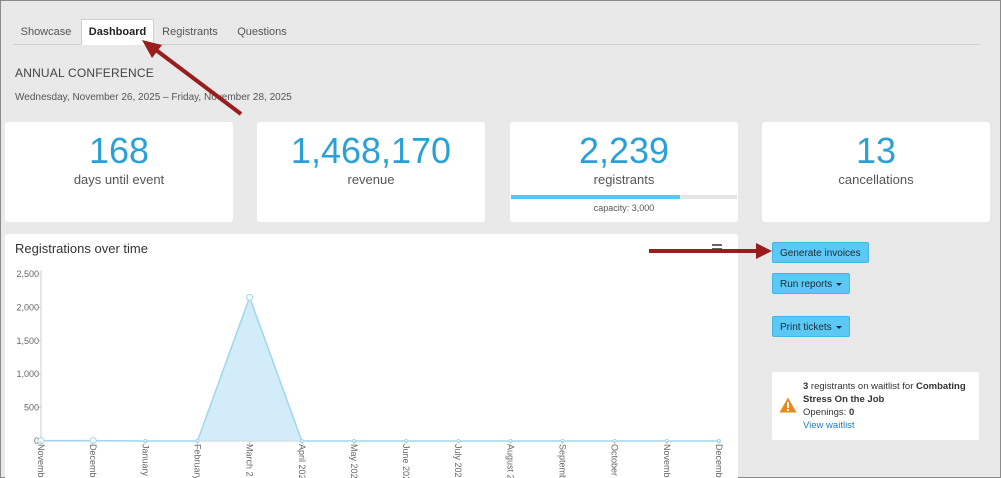 This screenshot has width=1001, height=478. Describe the element at coordinates (119, 150) in the screenshot. I see `stat-value: 168` at that location.